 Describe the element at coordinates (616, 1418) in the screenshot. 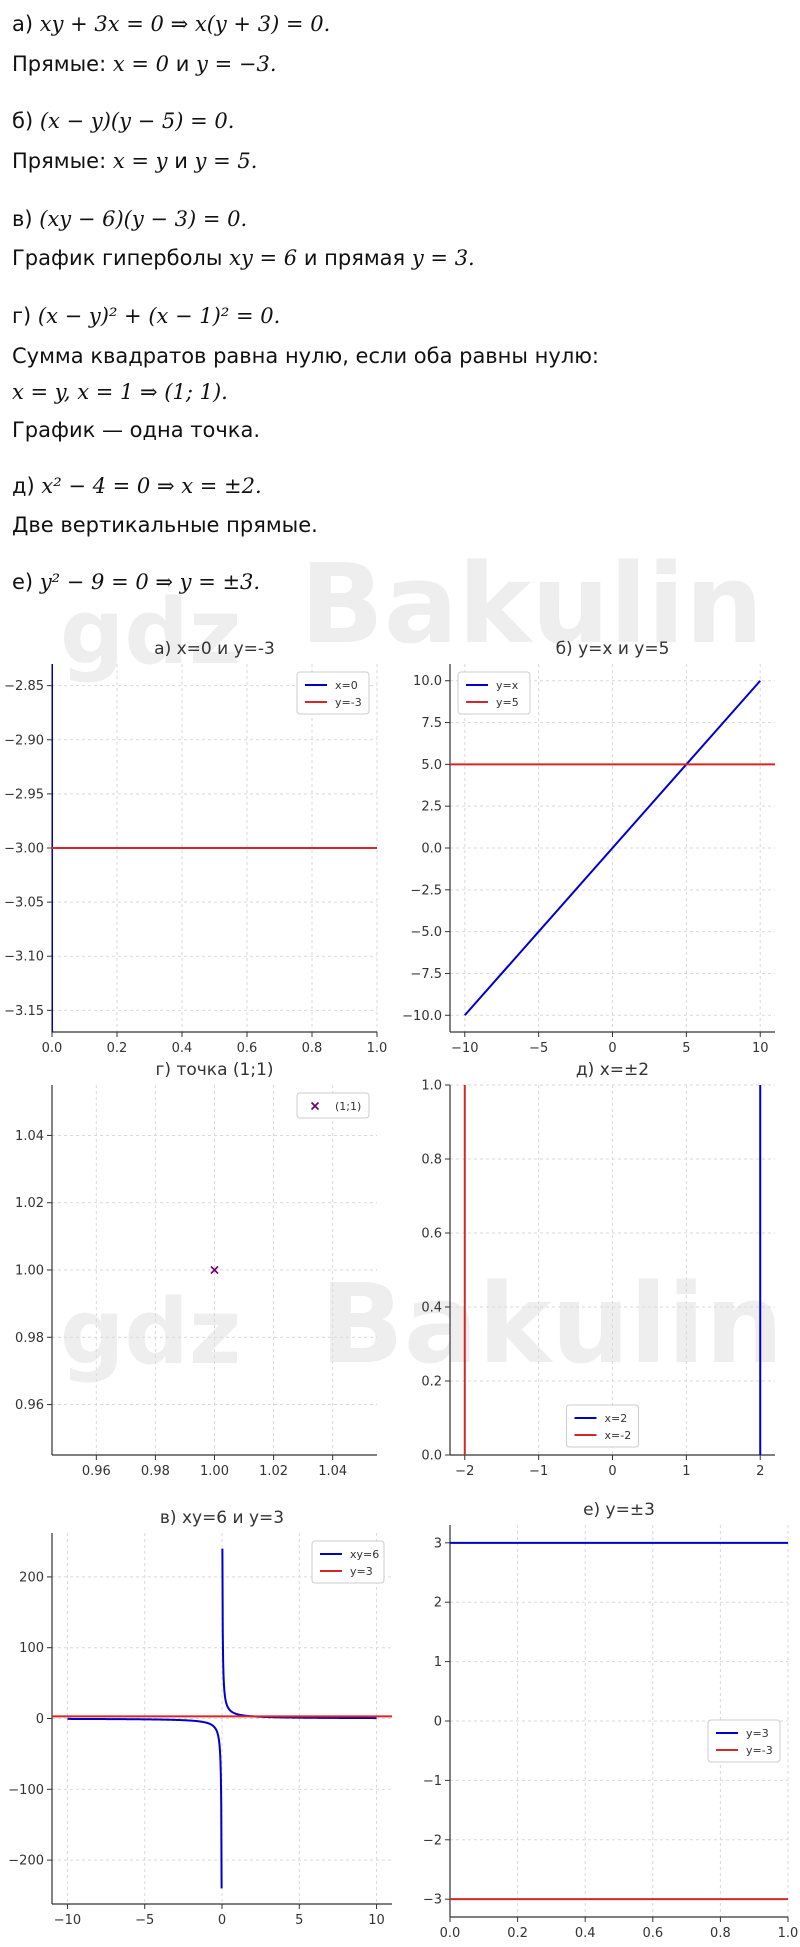

I see `legend-entry: x=2` at that location.